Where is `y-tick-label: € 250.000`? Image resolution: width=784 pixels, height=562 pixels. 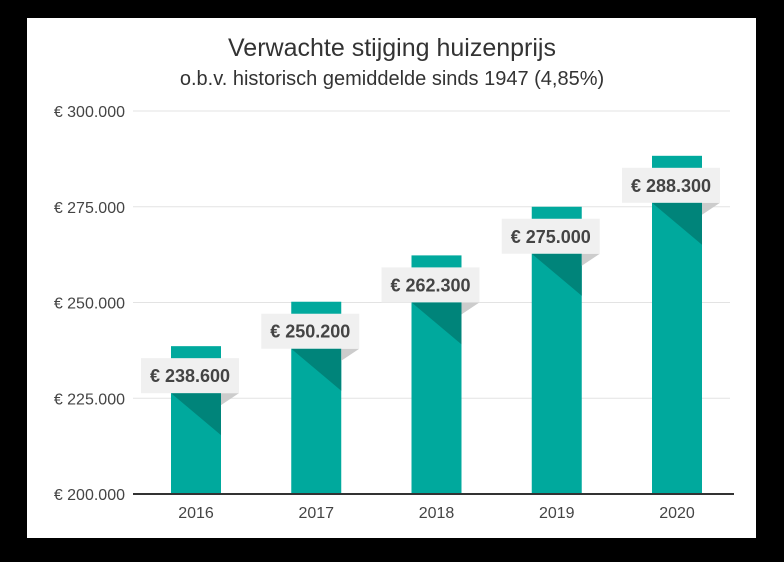 y-tick-label: € 250.000 is located at coordinates (89, 304).